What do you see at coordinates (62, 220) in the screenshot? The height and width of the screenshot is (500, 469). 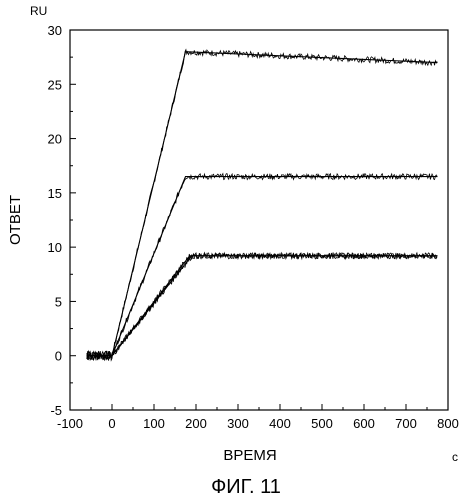 I see `y-axis-ticks: -5 0 5 10 15 20 25 30` at bounding box center [62, 220].